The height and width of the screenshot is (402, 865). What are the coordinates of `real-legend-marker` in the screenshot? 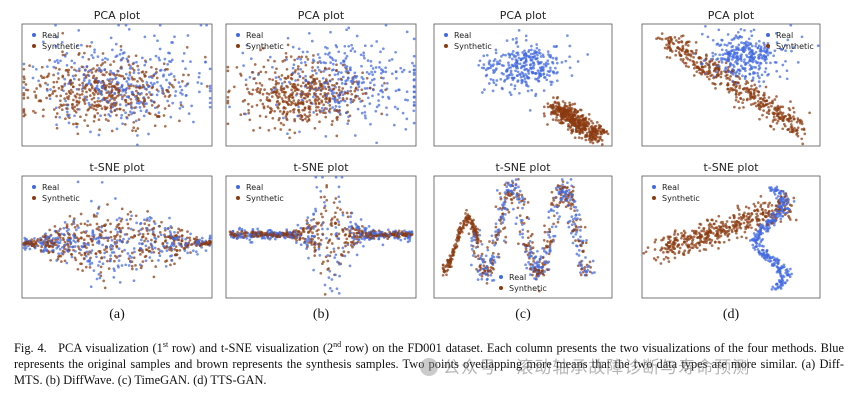 It's located at (768, 35).